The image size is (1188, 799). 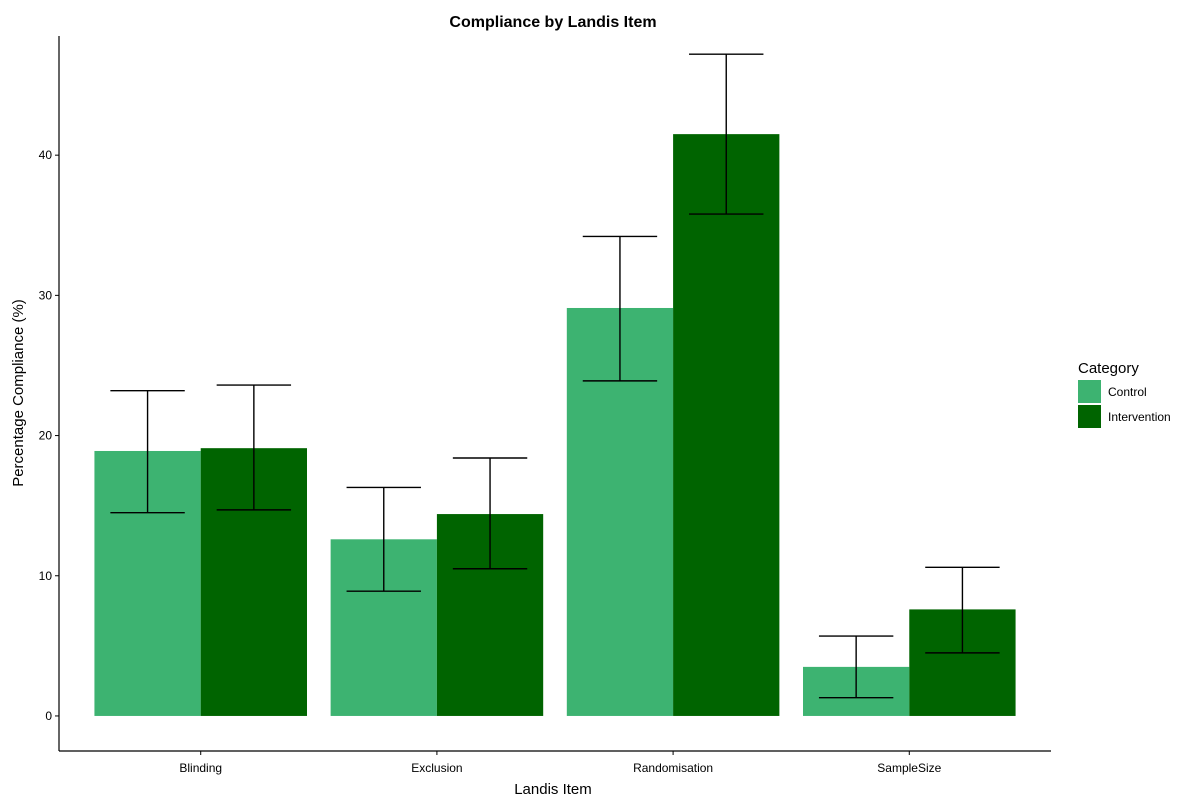 What do you see at coordinates (1089, 391) in the screenshot?
I see `legend-swatch-control` at bounding box center [1089, 391].